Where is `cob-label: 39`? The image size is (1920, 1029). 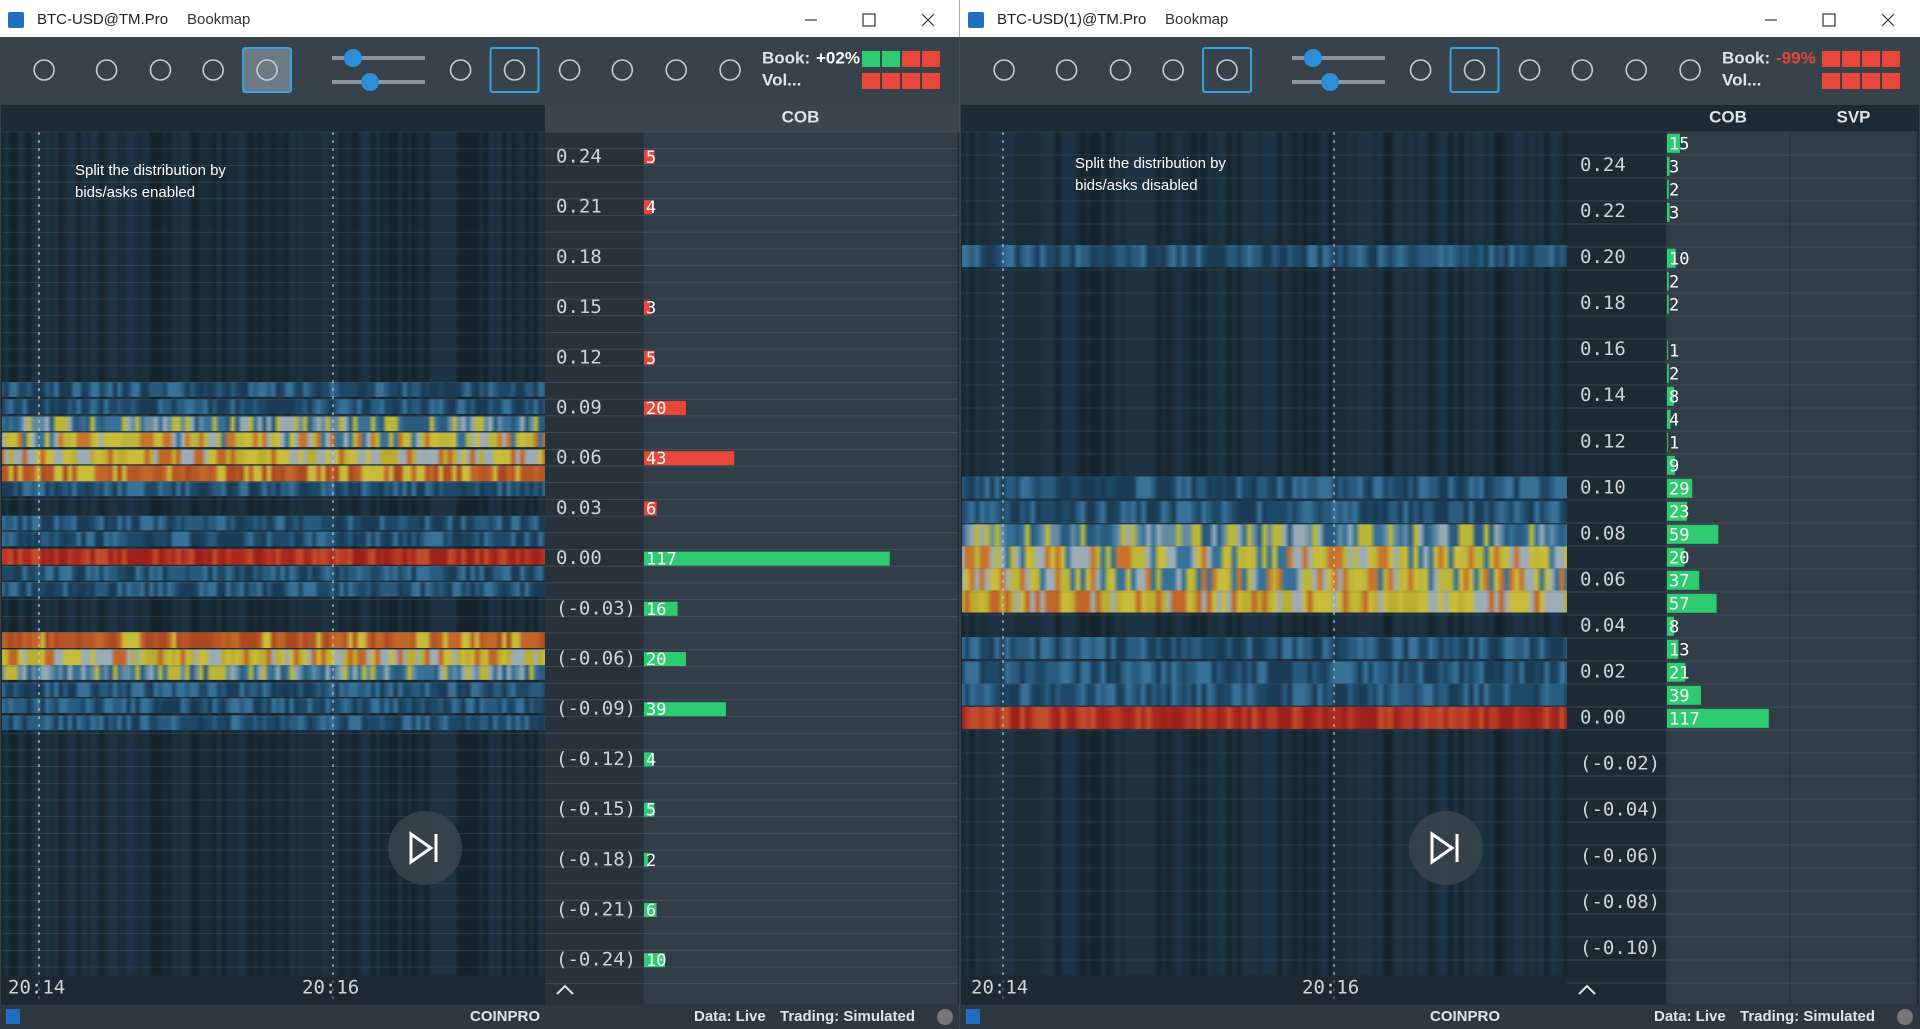 cob-label: 39 is located at coordinates (1679, 696).